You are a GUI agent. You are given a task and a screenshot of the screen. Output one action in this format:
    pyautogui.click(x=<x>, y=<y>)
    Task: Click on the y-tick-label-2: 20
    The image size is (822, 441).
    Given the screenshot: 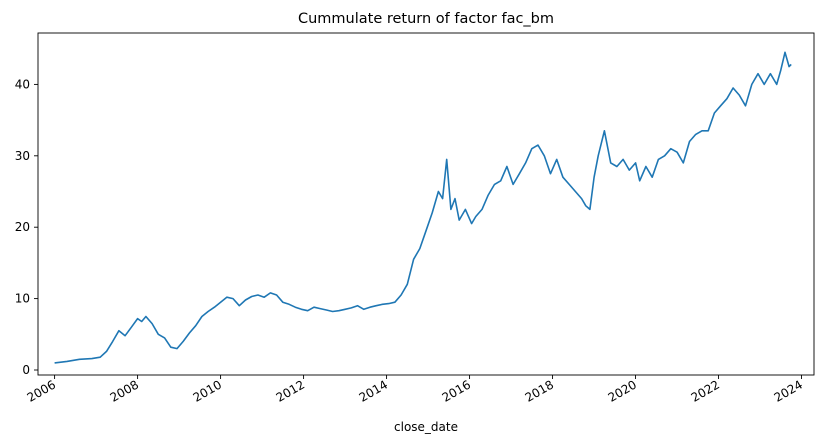 What is the action you would take?
    pyautogui.click(x=22, y=227)
    